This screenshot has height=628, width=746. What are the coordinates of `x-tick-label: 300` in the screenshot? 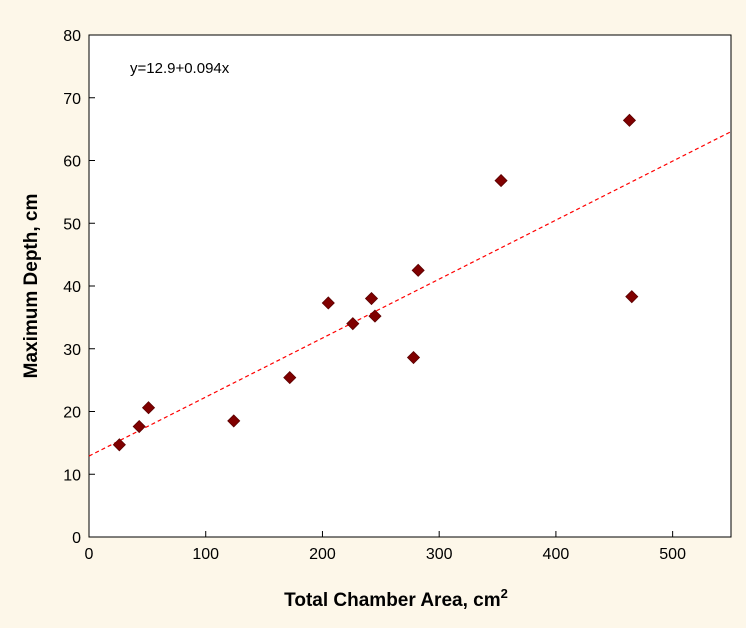 It's located at (439, 554).